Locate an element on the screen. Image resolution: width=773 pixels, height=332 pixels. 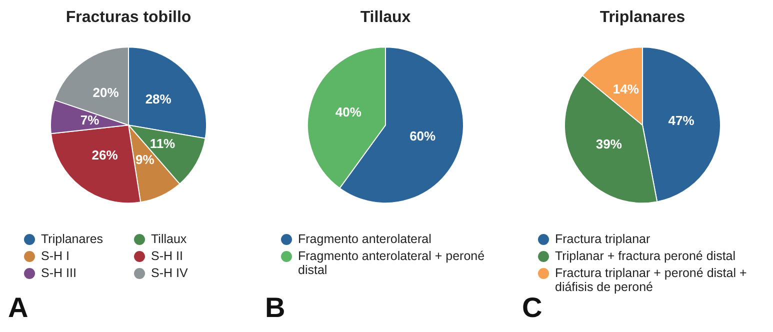
legend-label: Triplanar + fractura peroné distal is located at coordinates (645, 256).